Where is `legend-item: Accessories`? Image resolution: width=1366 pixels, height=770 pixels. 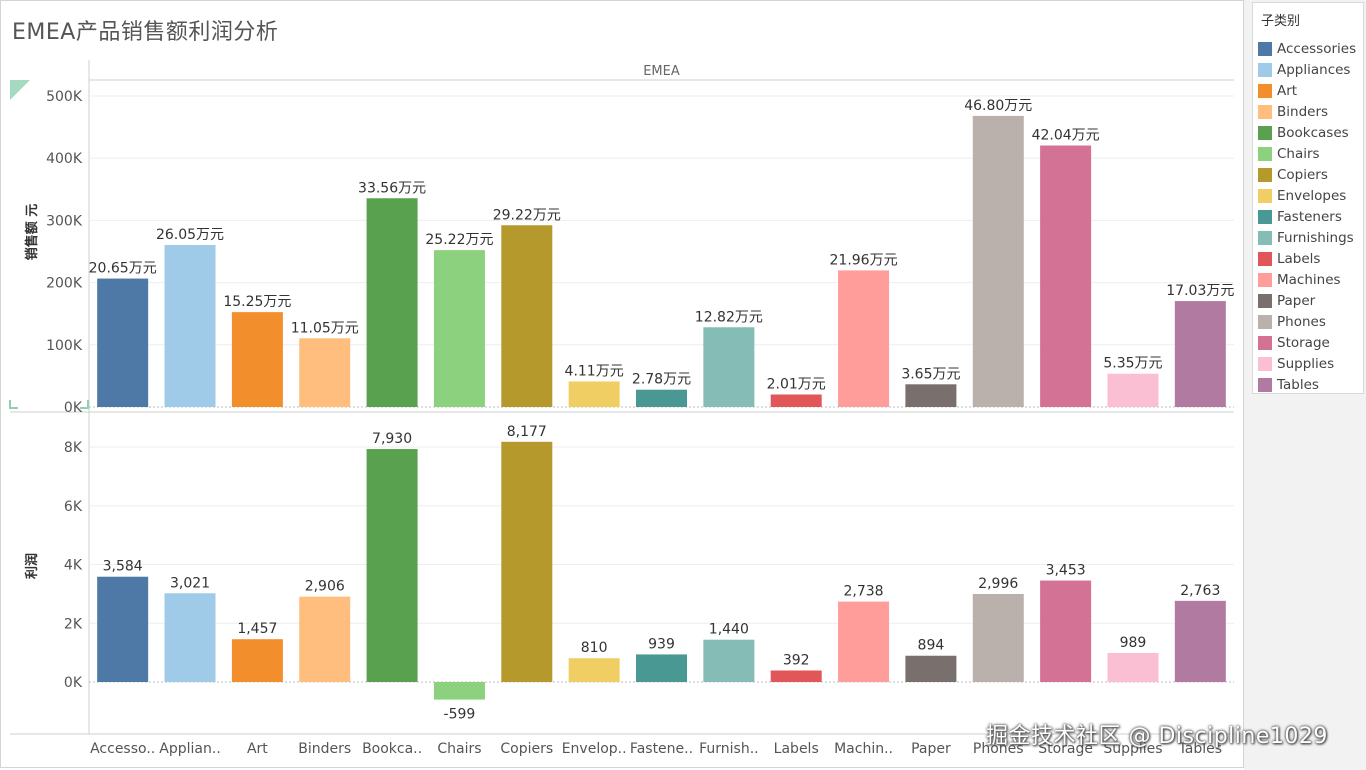 legend-item: Accessories is located at coordinates (1307, 49).